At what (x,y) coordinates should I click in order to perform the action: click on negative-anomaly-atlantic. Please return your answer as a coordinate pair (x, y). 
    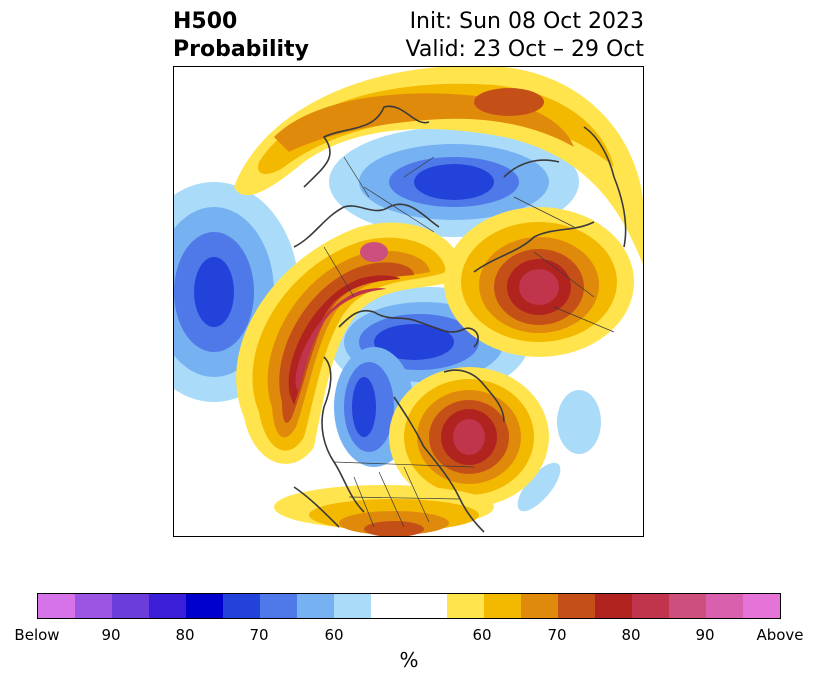
    Looking at the image, I should click on (559, 451).